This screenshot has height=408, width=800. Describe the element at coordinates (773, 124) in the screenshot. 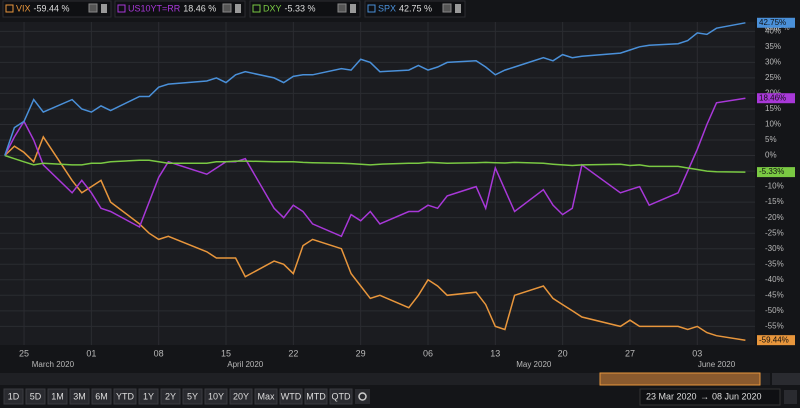

I see `y-tick-label: 10%` at that location.